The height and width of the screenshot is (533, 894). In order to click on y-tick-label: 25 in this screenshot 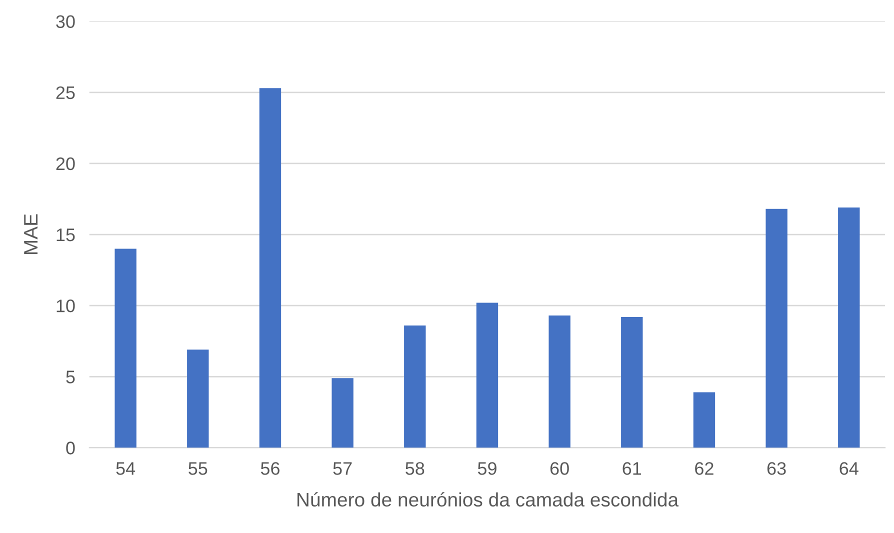, I will do `click(65, 93)`.